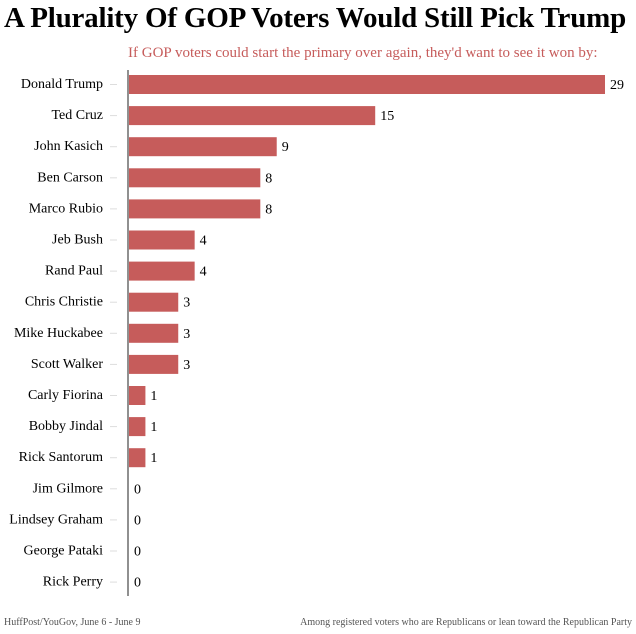 This screenshot has width=636, height=634. Describe the element at coordinates (67, 364) in the screenshot. I see `category-label: Scott Walker` at that location.